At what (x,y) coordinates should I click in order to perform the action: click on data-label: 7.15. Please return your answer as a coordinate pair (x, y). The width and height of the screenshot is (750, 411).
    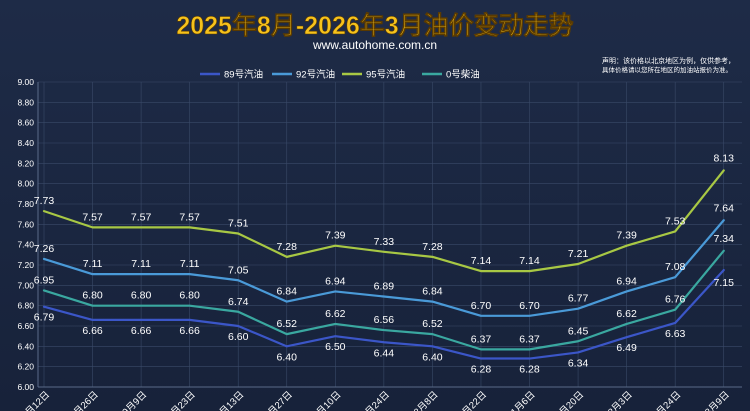
    Looking at the image, I should click on (724, 283).